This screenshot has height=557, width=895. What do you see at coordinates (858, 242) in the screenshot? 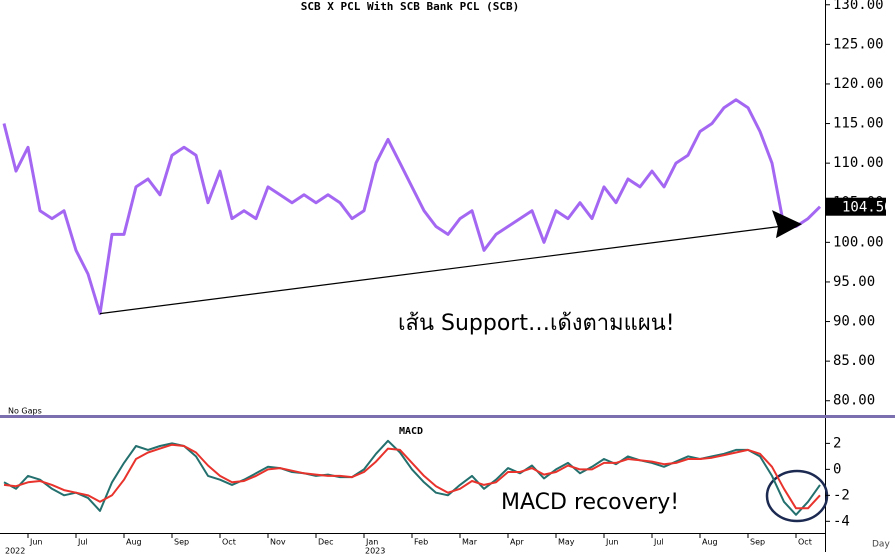
I see `y-tick-label: 100.00` at bounding box center [858, 242].